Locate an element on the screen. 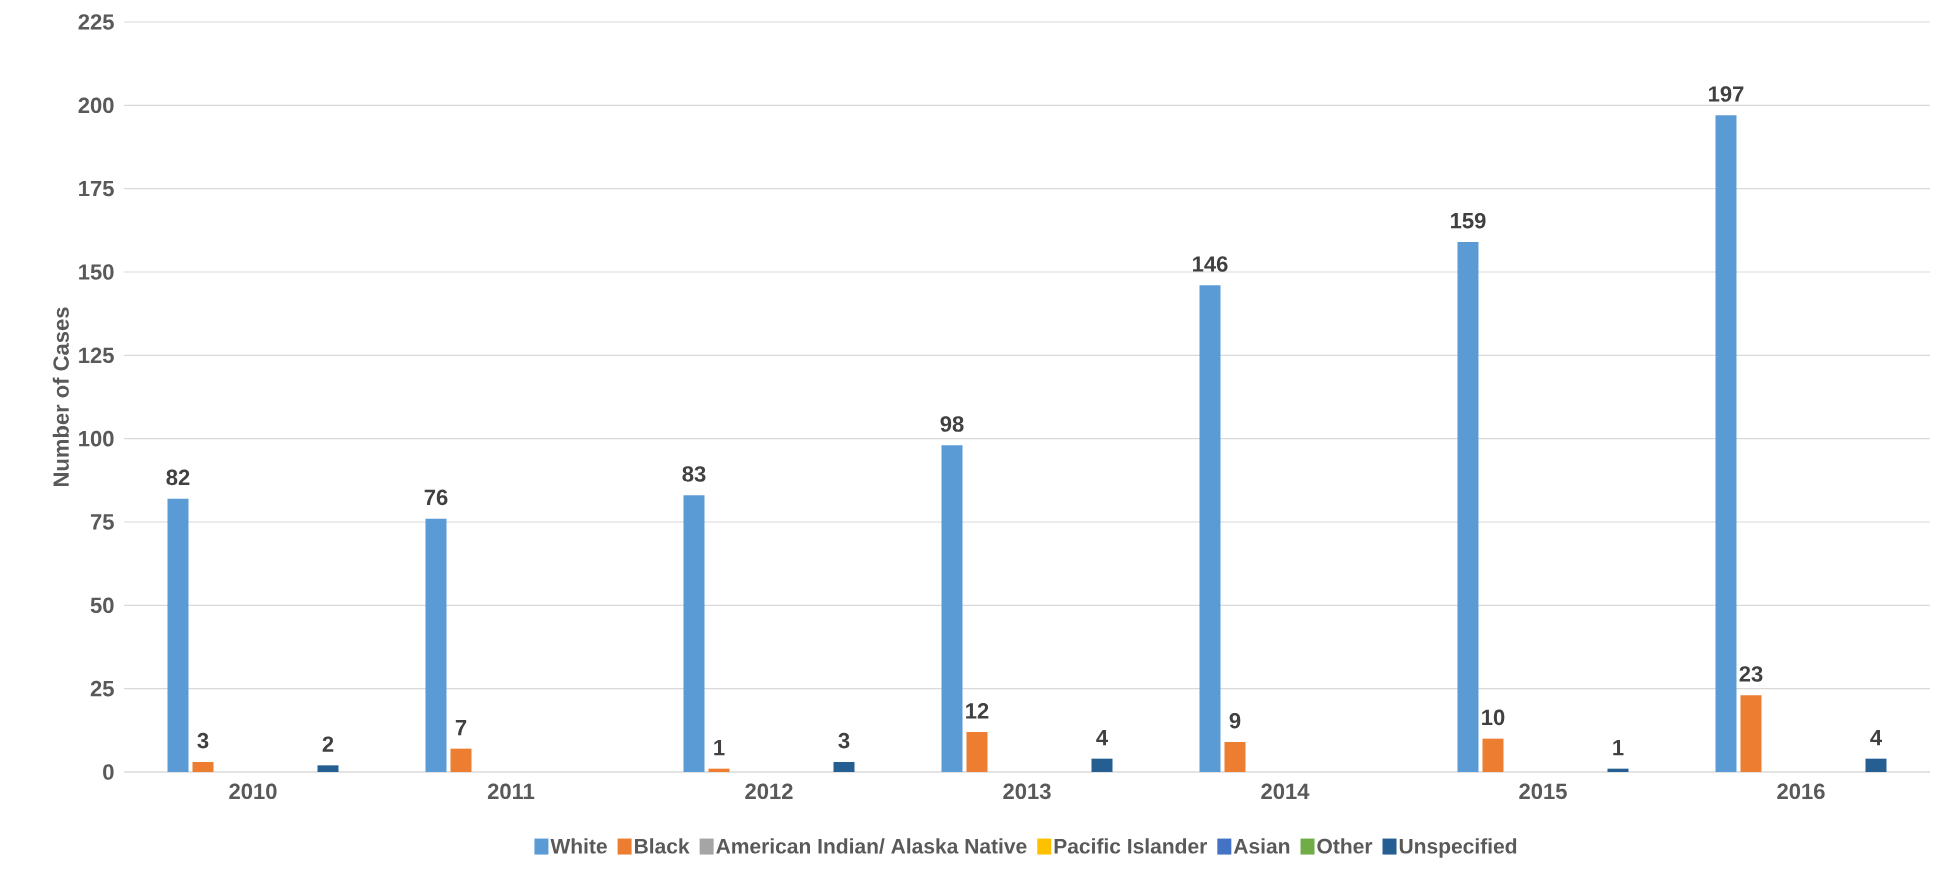  legend-label: Pacific Islander is located at coordinates (1130, 846).